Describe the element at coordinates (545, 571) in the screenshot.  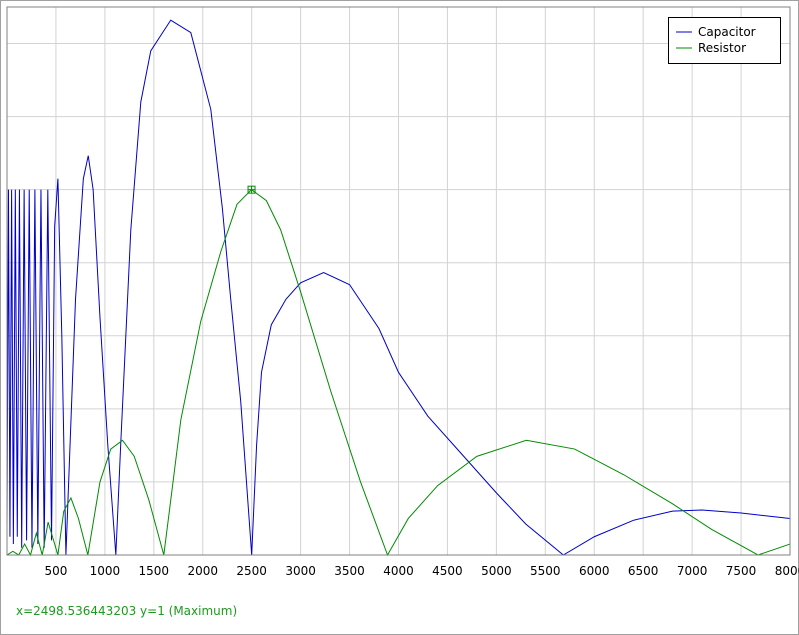
I see `x-tick-label: 5500` at that location.